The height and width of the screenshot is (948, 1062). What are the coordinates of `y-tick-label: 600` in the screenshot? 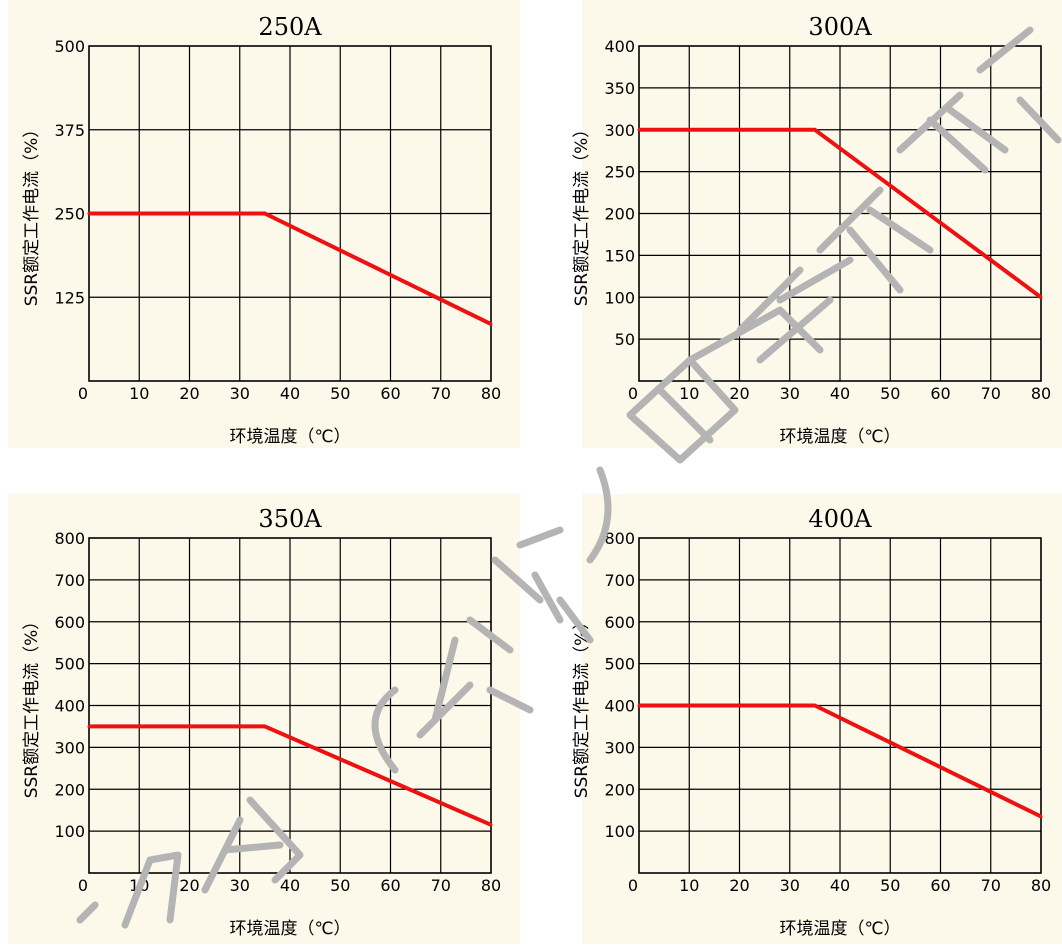 It's located at (619, 622).